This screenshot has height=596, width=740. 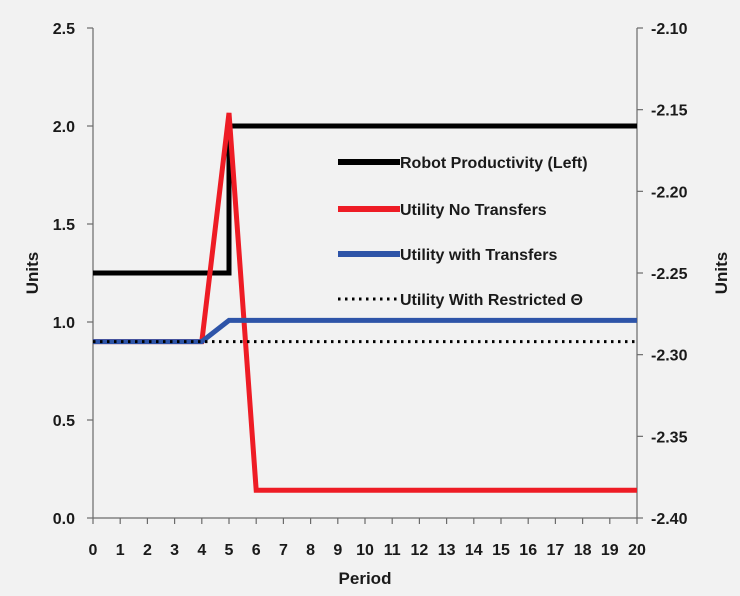 I want to click on x-tick-label: 7, so click(x=283, y=550).